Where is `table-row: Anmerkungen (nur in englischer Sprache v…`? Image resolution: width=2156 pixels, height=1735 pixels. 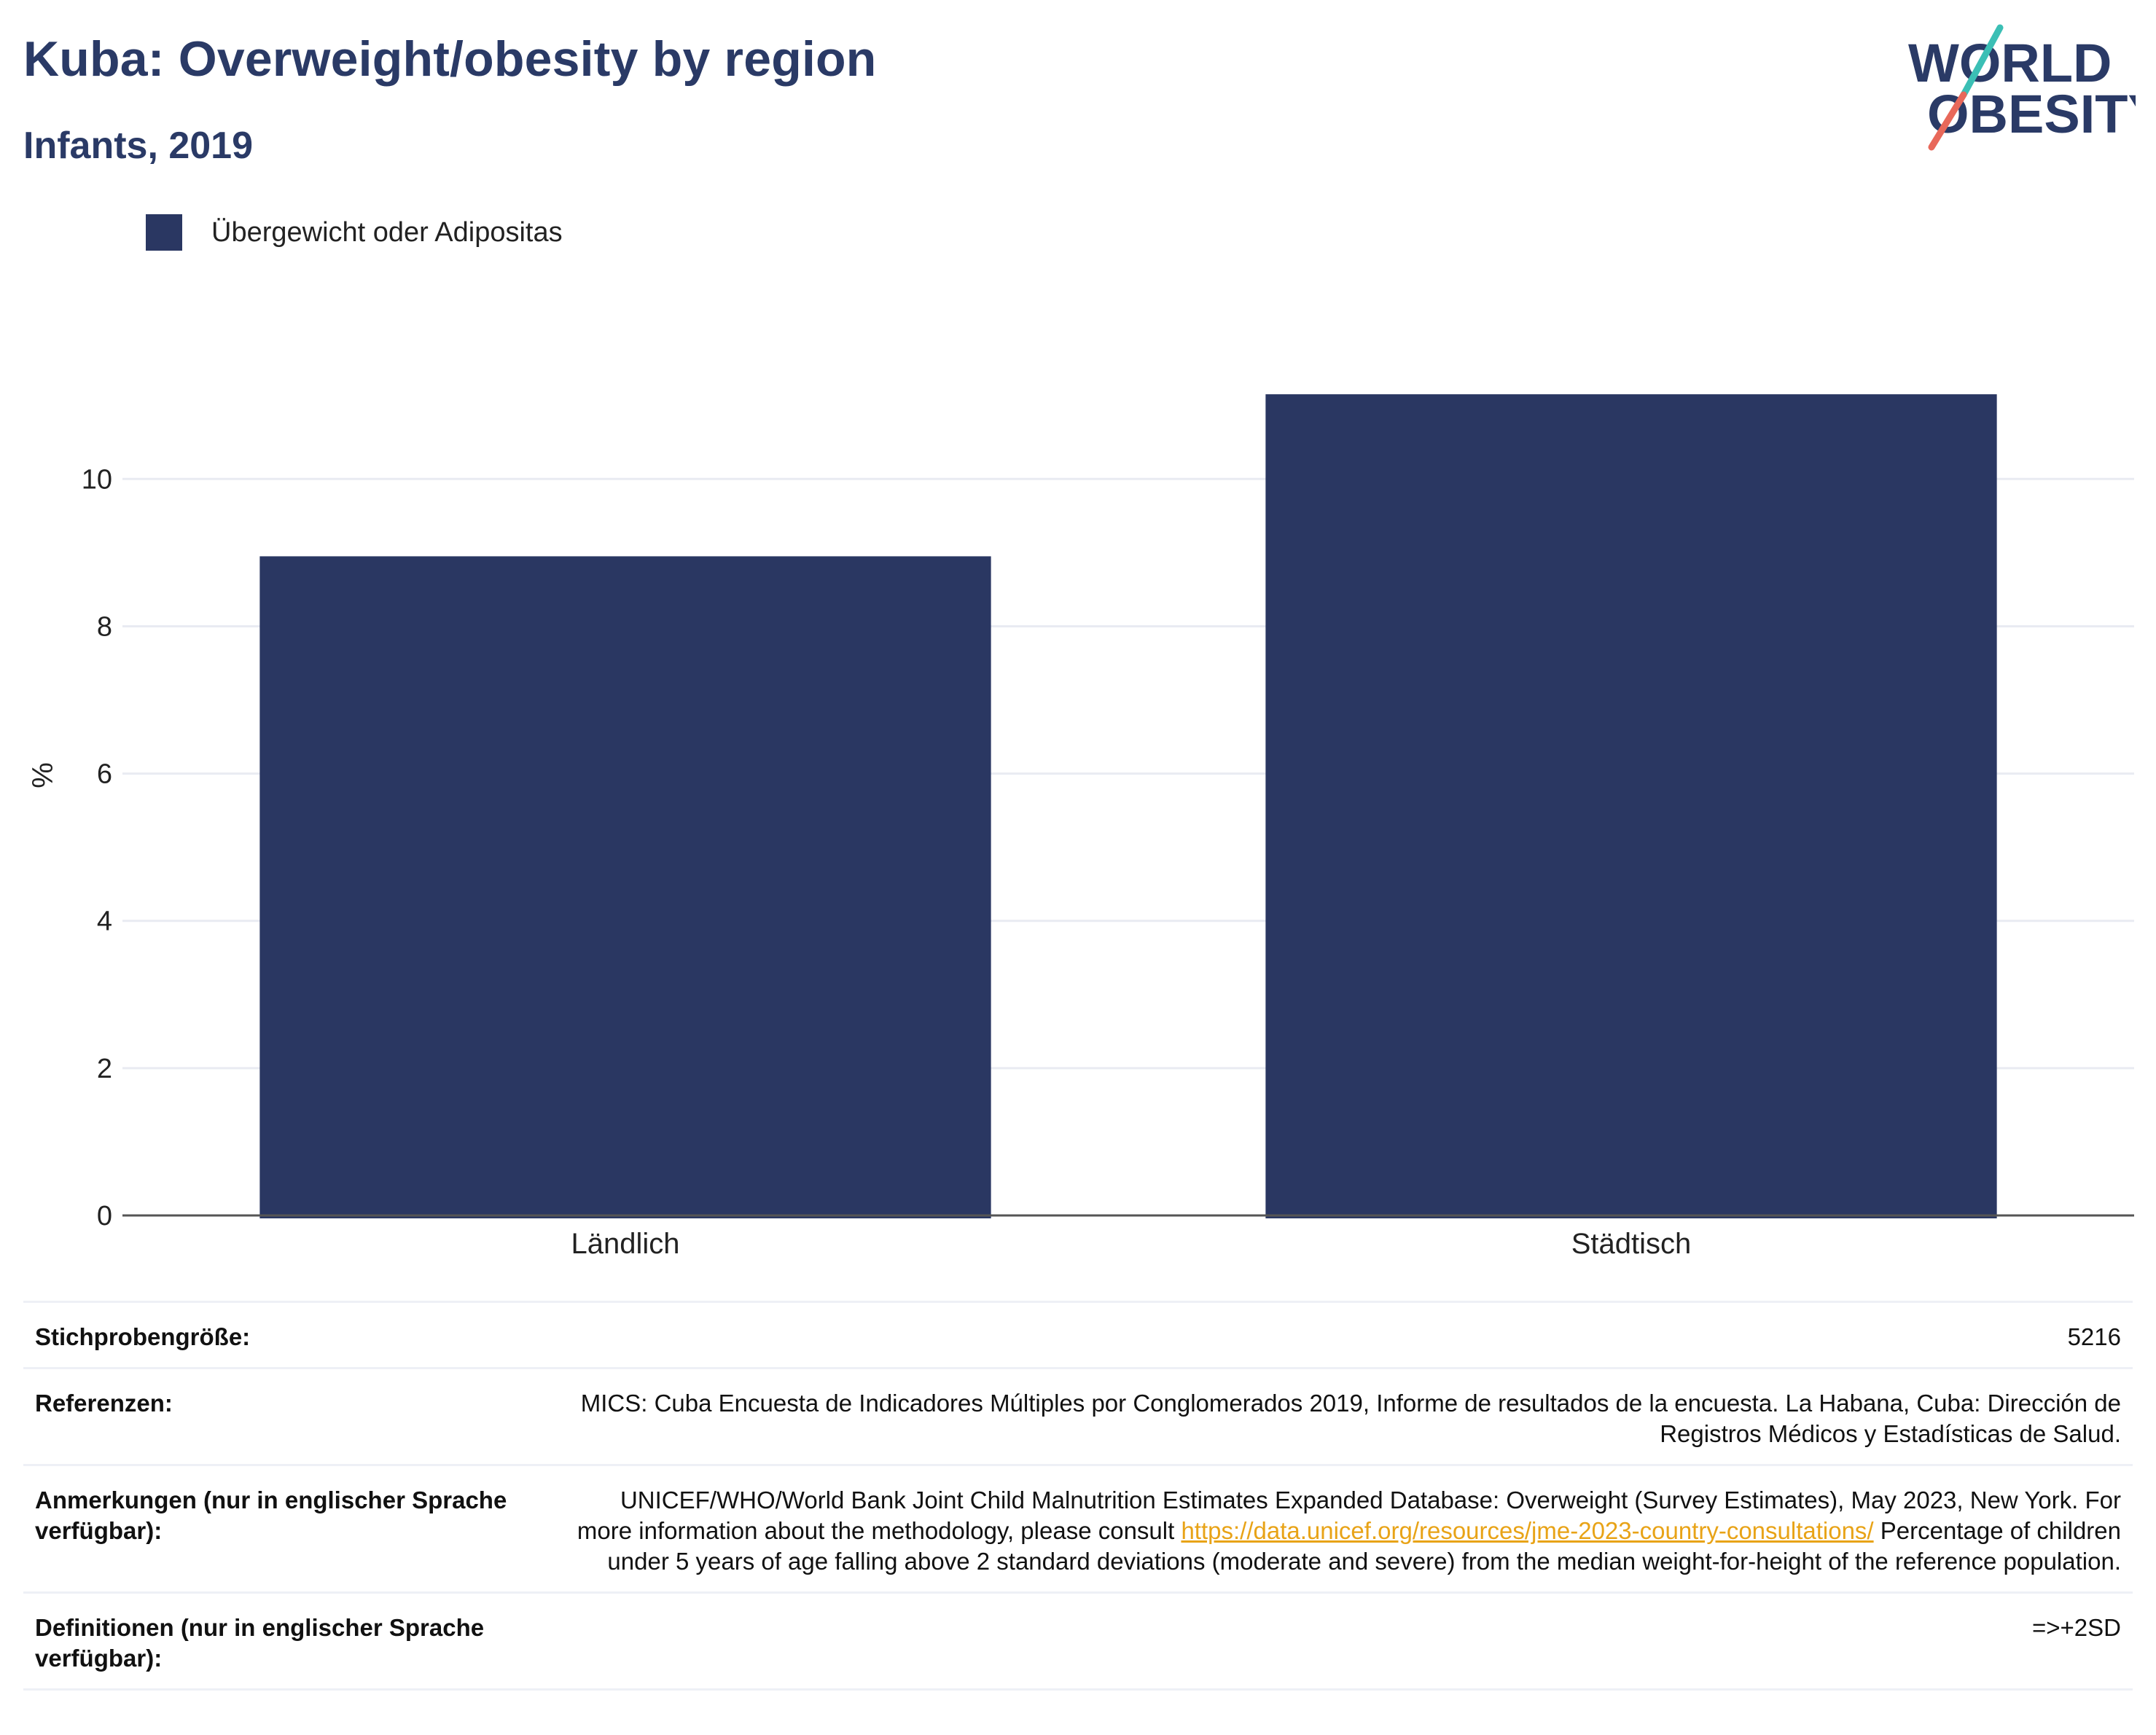
table-row: Anmerkungen (nur in englischer Sprache v… is located at coordinates (1078, 1529).